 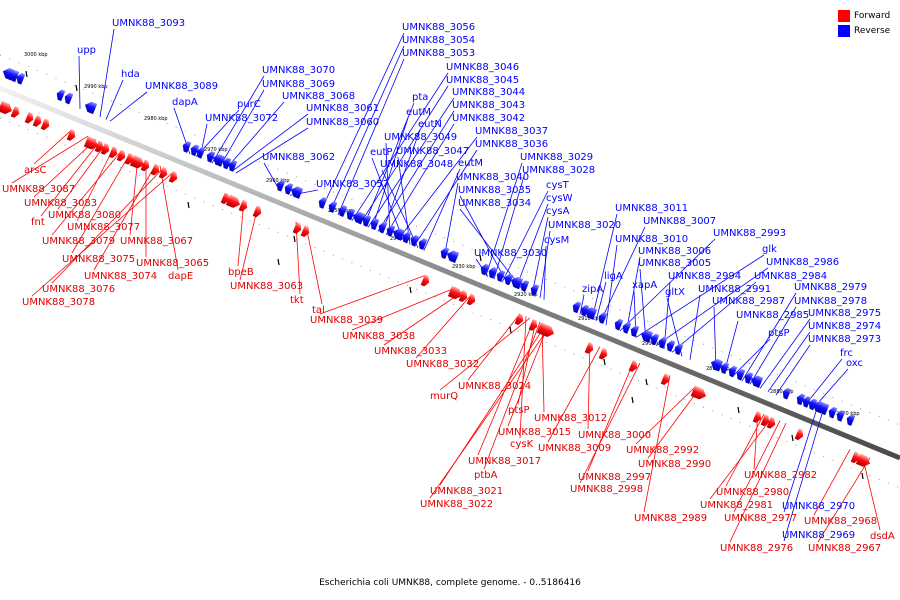 What do you see at coordinates (534, 432) in the screenshot?
I see `forward-gene-label: UMNK88_3015` at bounding box center [534, 432].